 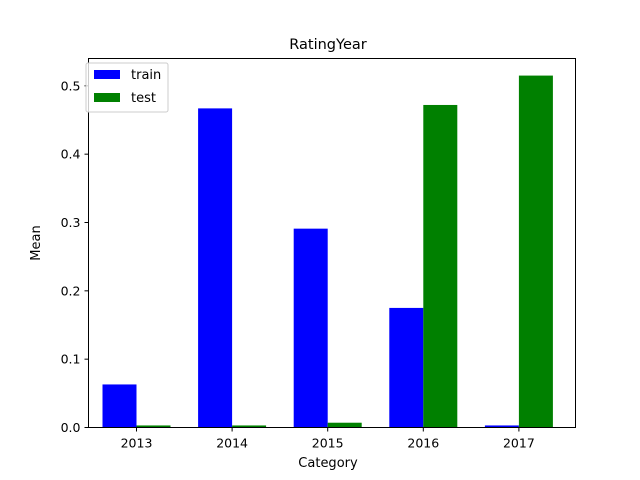 What do you see at coordinates (519, 443) in the screenshot?
I see `x-tick-label: 2017` at bounding box center [519, 443].